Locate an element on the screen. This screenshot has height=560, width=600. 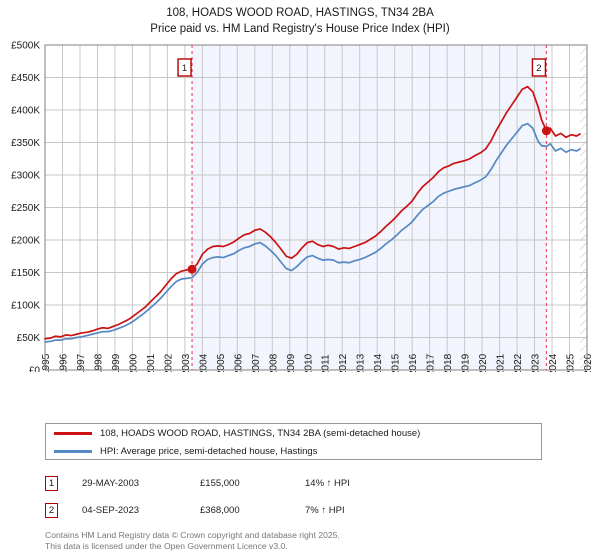
svg-text: 2002 is located at coordinates (168, 362).